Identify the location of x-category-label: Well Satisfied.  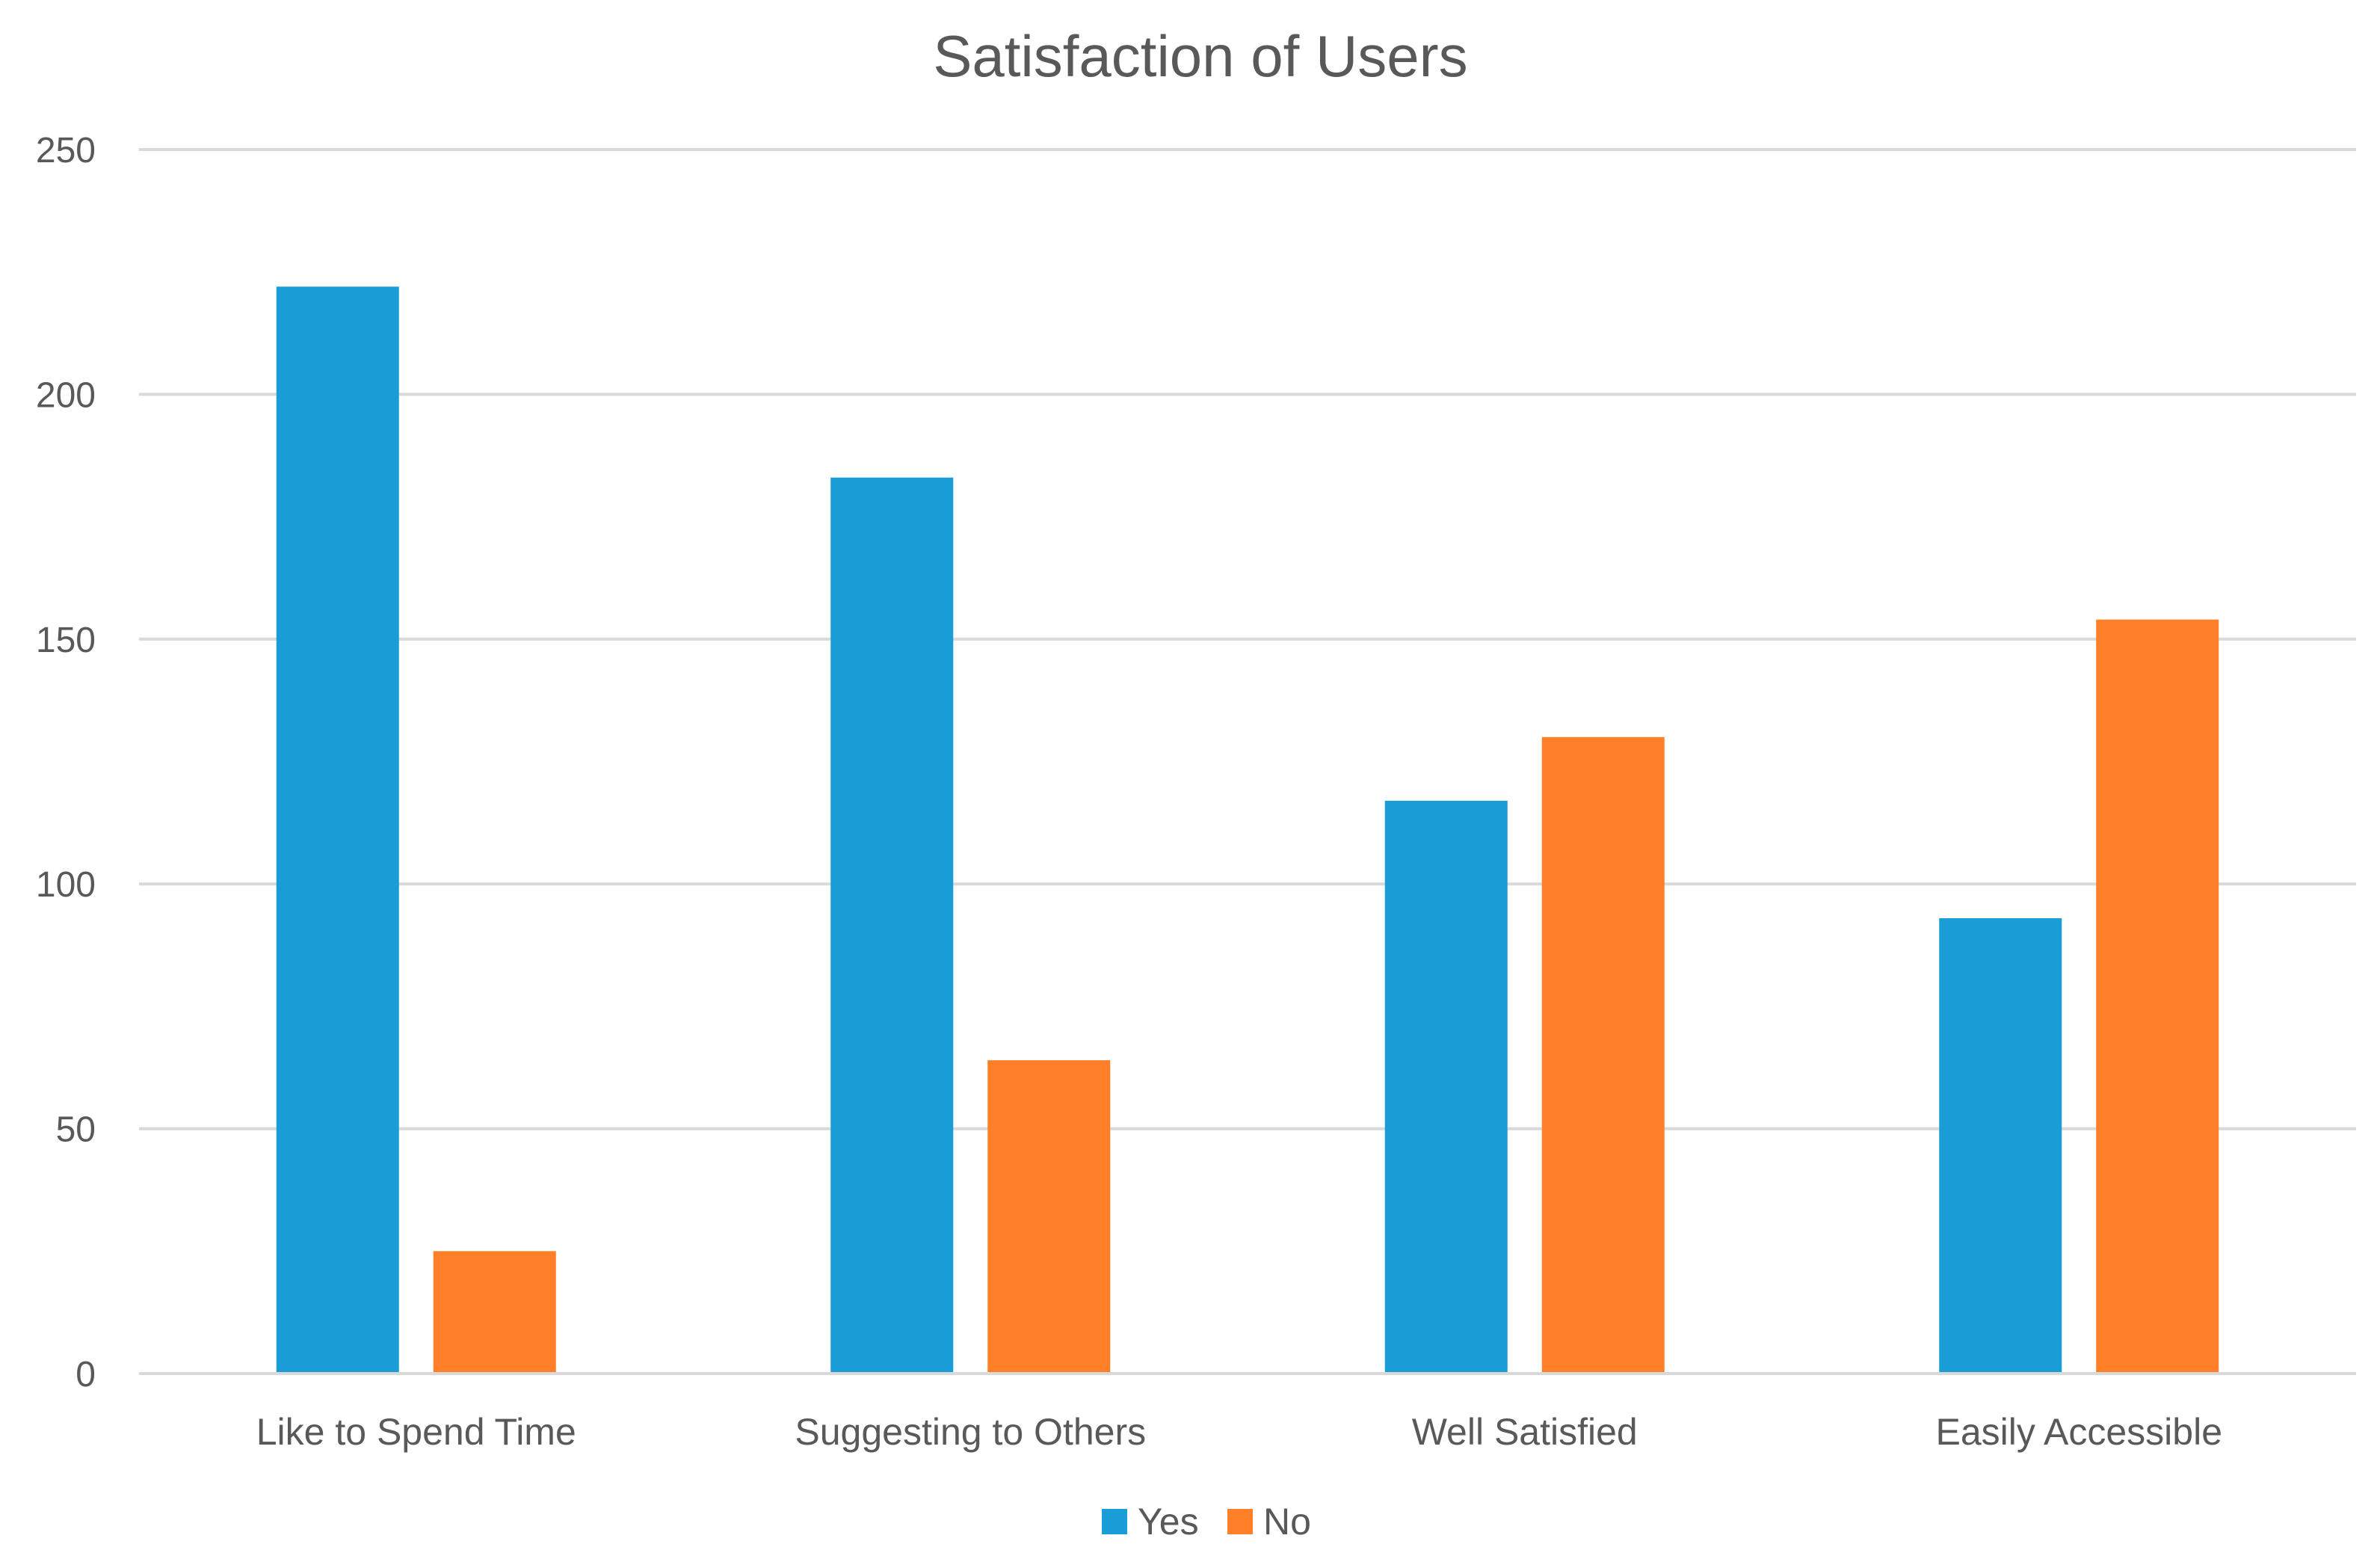
(1525, 1432).